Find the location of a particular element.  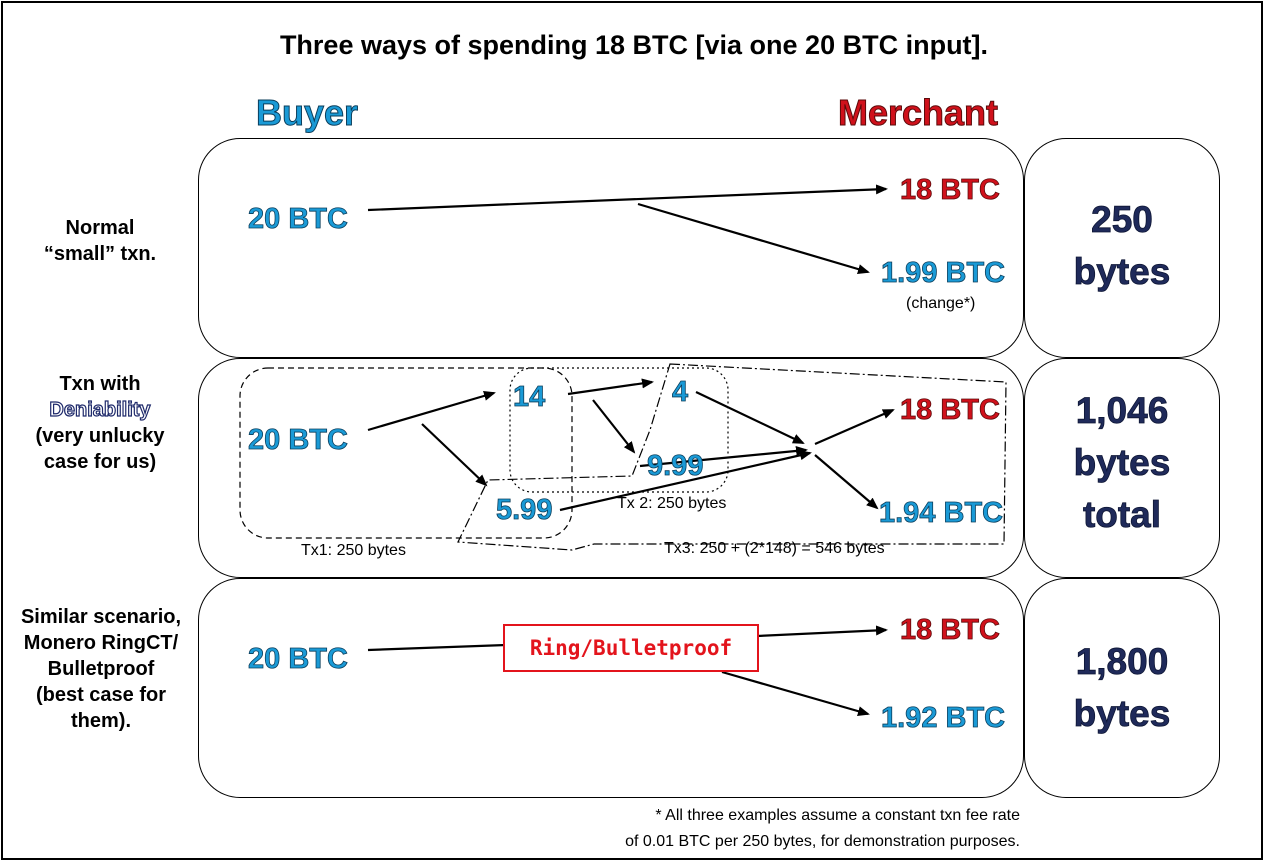

row3-bytes-panel is located at coordinates (1122, 688).